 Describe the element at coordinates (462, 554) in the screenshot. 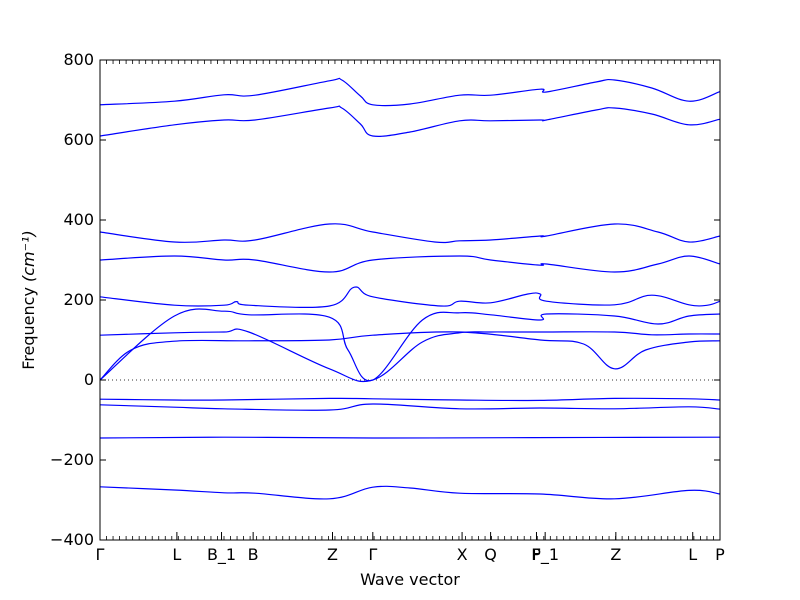

I see `x-tick-label: X` at that location.